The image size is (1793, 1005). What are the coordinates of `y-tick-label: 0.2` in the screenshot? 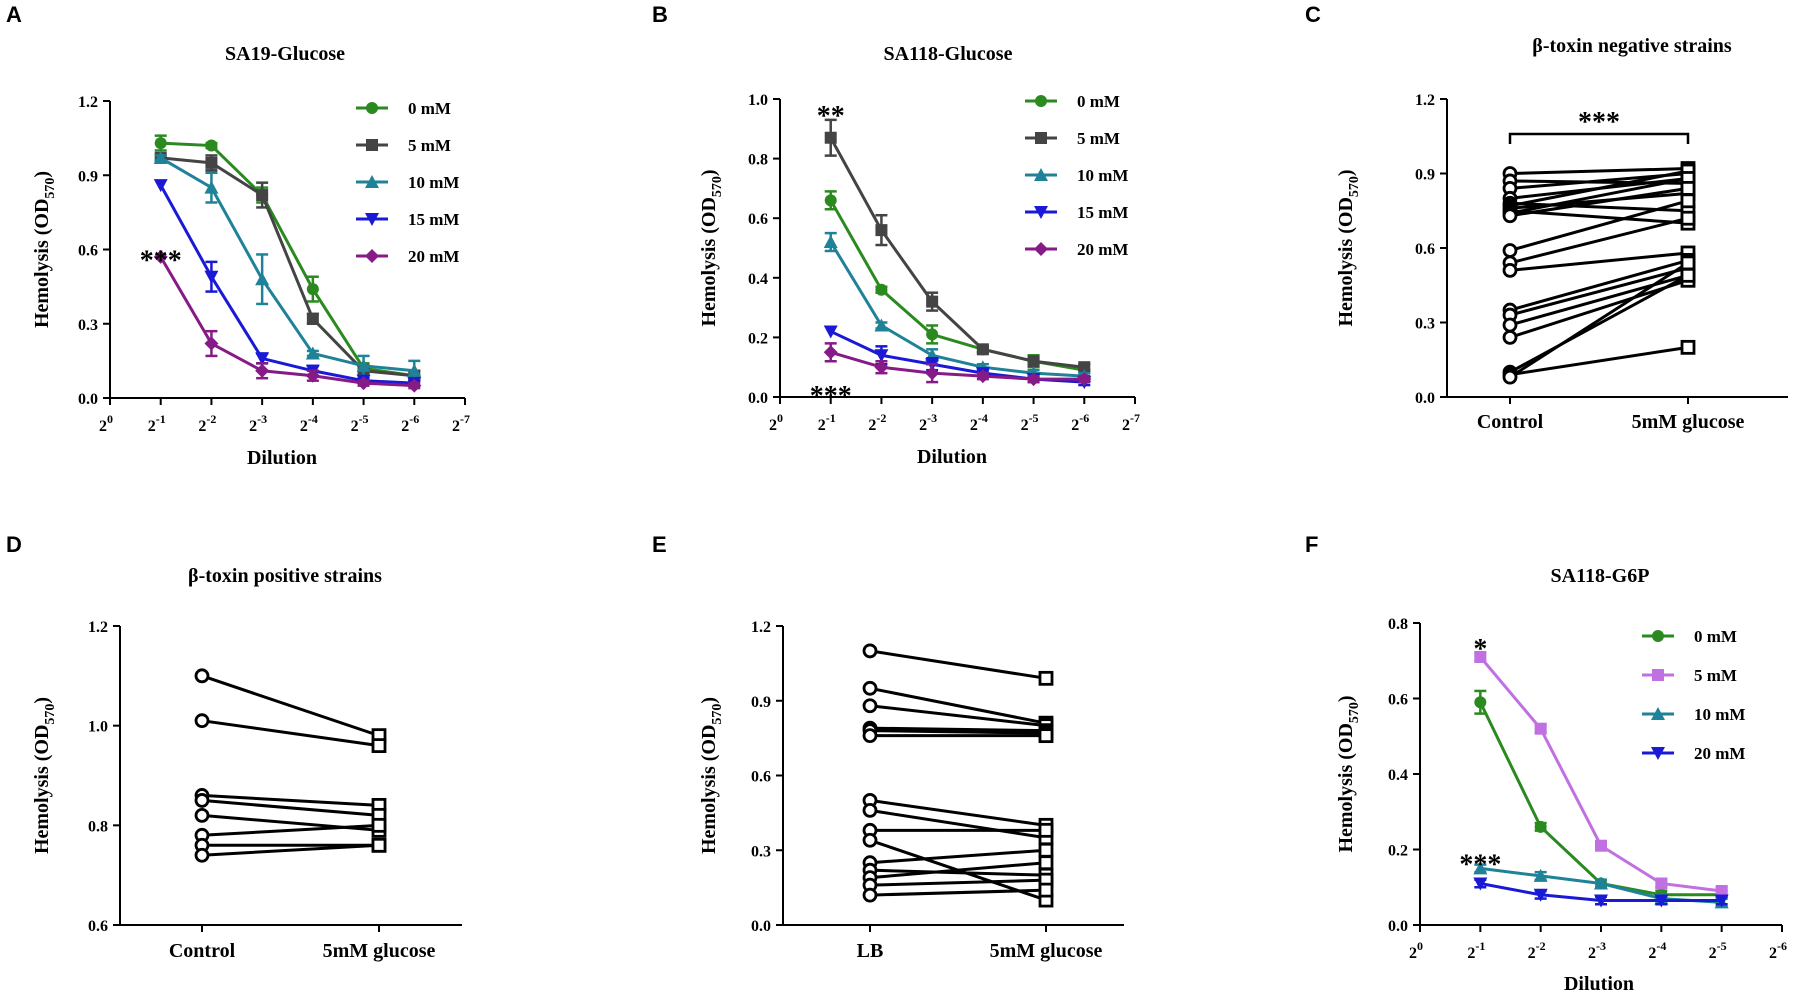 It's located at (758, 338).